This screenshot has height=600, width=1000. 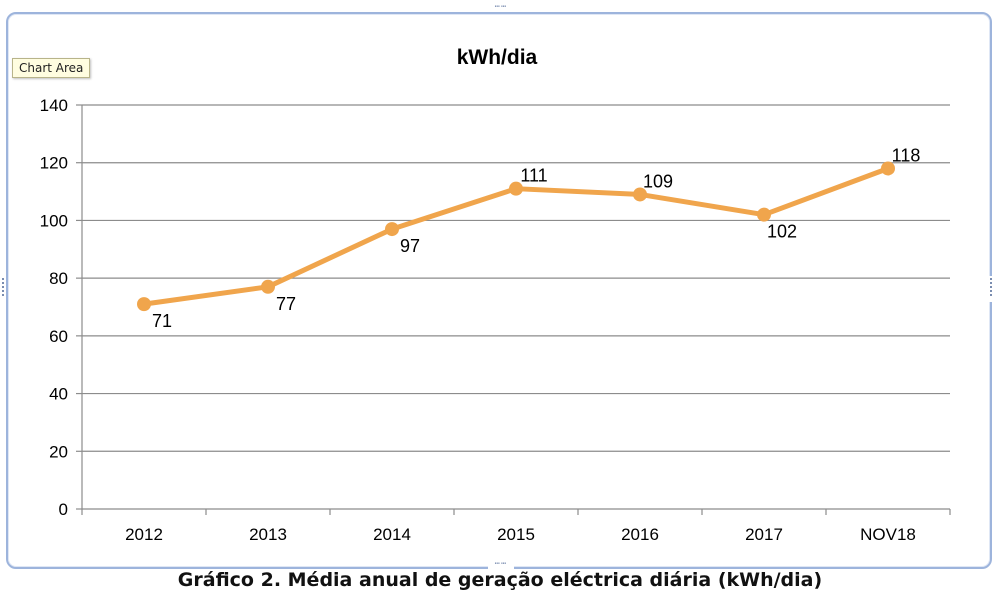 What do you see at coordinates (497, 57) in the screenshot?
I see `chart-title: kWh/dia` at bounding box center [497, 57].